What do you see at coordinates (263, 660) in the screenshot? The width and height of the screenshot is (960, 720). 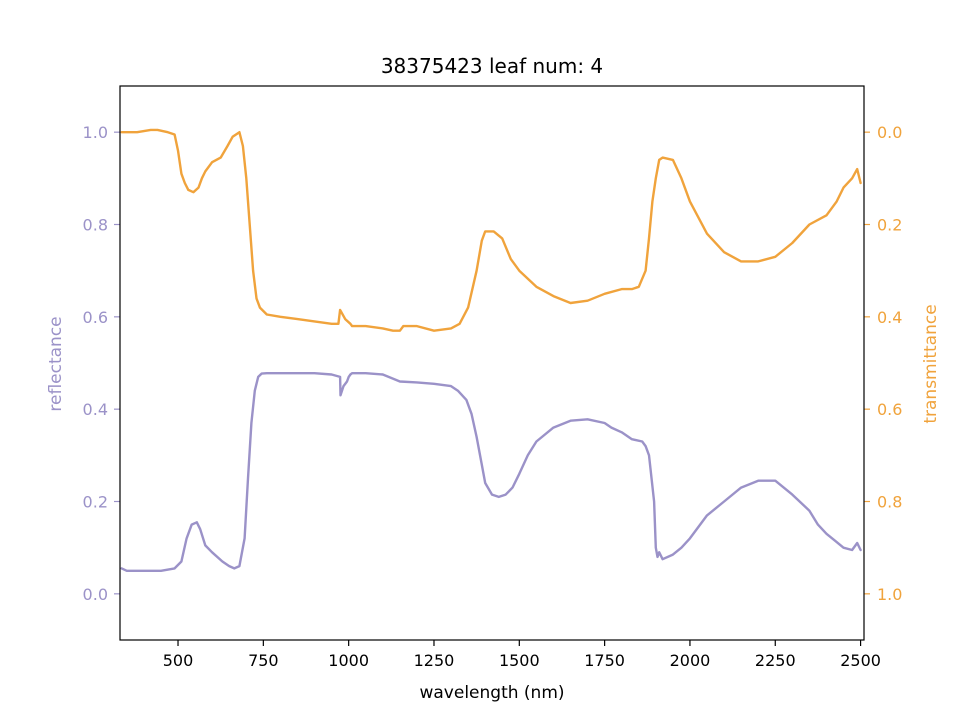 I see `x-tick-label: 750` at bounding box center [263, 660].